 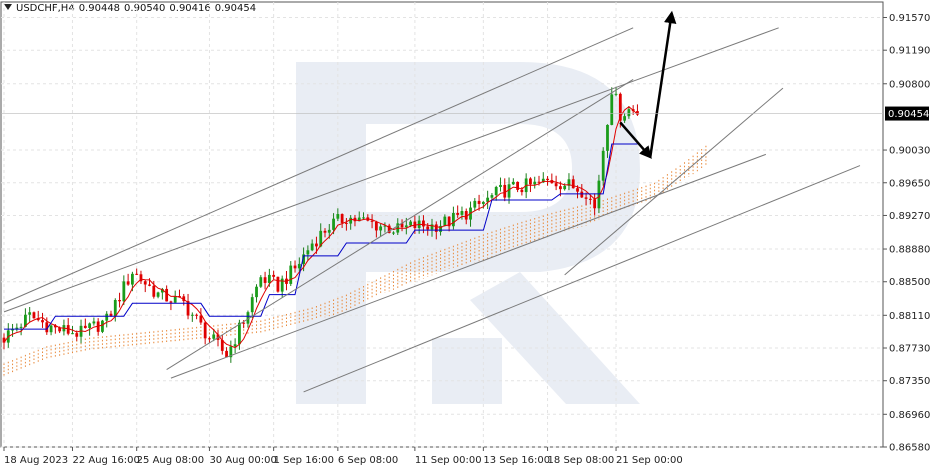 I want to click on open-value: 0.90448, so click(x=99, y=8).